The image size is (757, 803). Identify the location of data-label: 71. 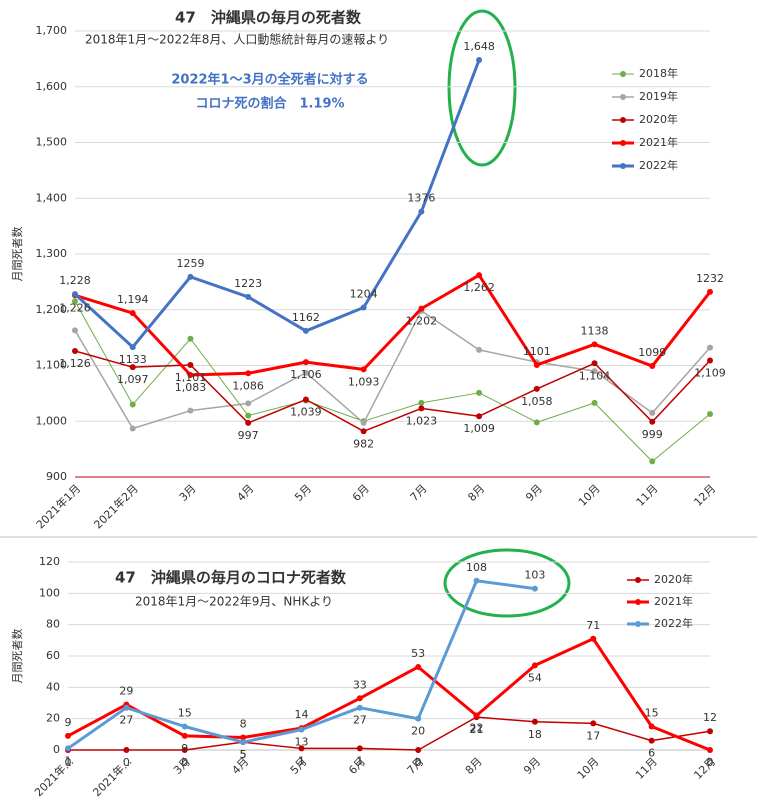
(593, 625).